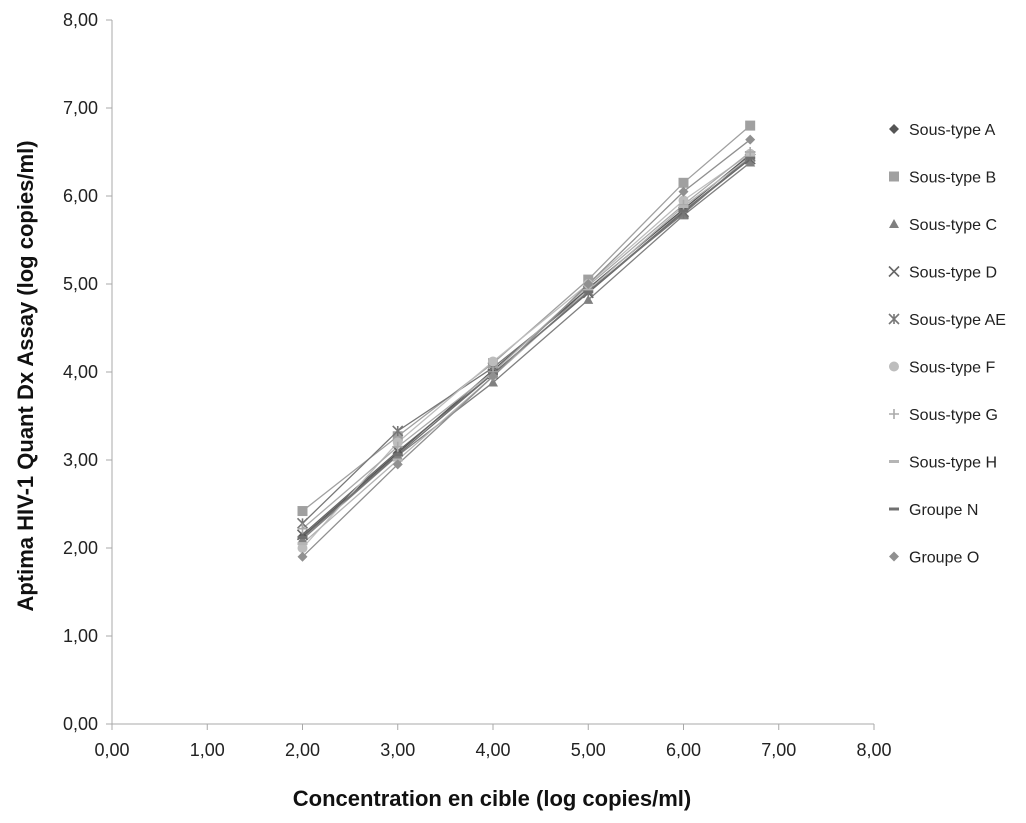 This screenshot has width=1026, height=823. What do you see at coordinates (894, 509) in the screenshot?
I see `legend-marker-groupe-n` at bounding box center [894, 509].